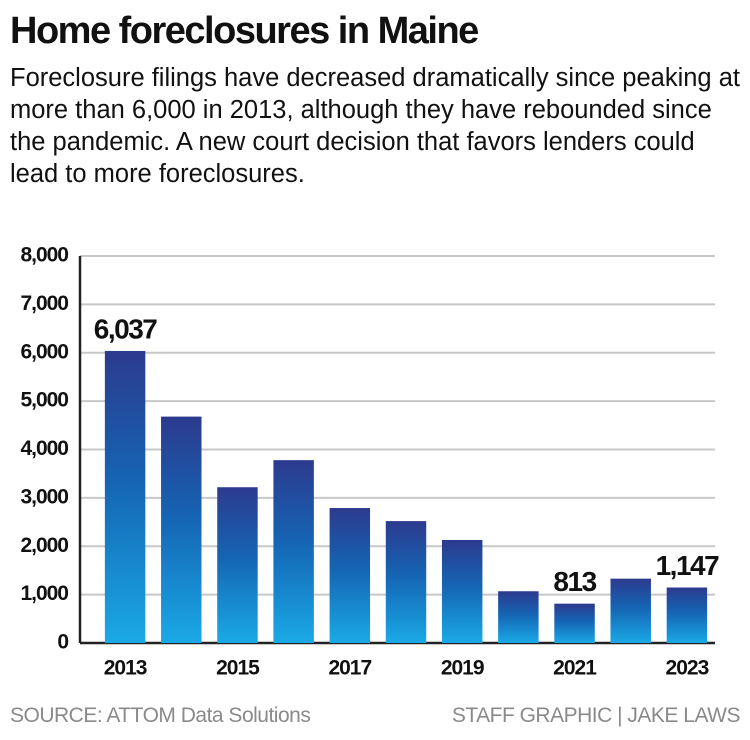 The width and height of the screenshot is (750, 740). I want to click on value-label: 6,037, so click(125, 328).